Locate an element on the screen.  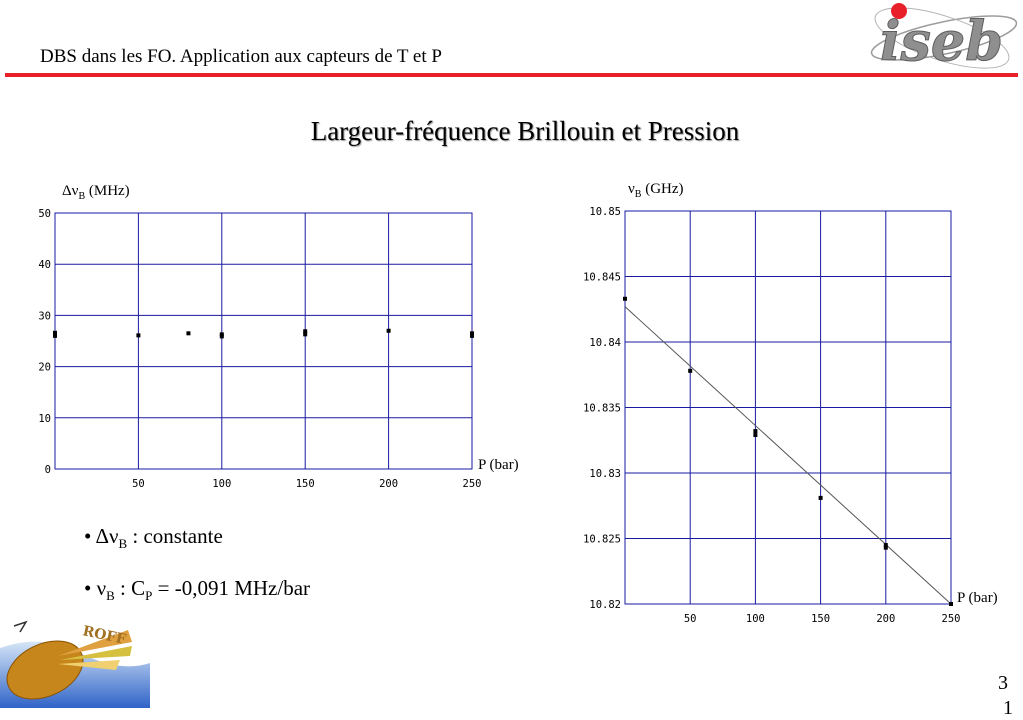
plot-frame is located at coordinates (263, 341).